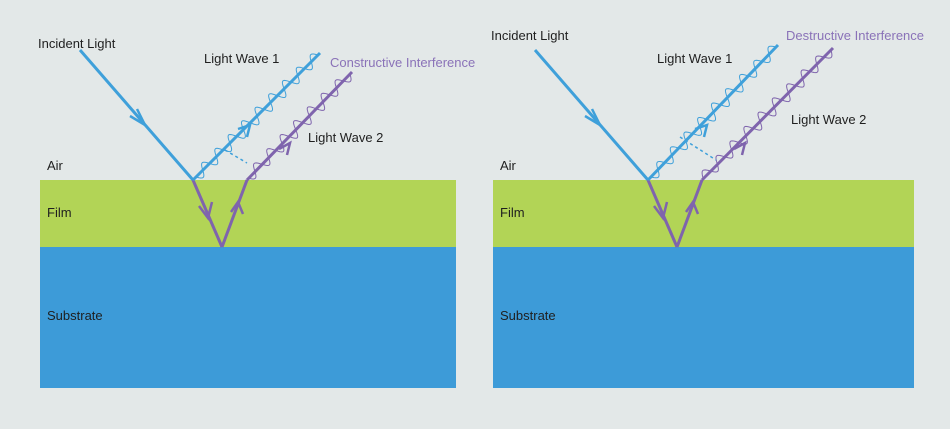  I want to click on interference-label: Constructive Interference, so click(402, 62).